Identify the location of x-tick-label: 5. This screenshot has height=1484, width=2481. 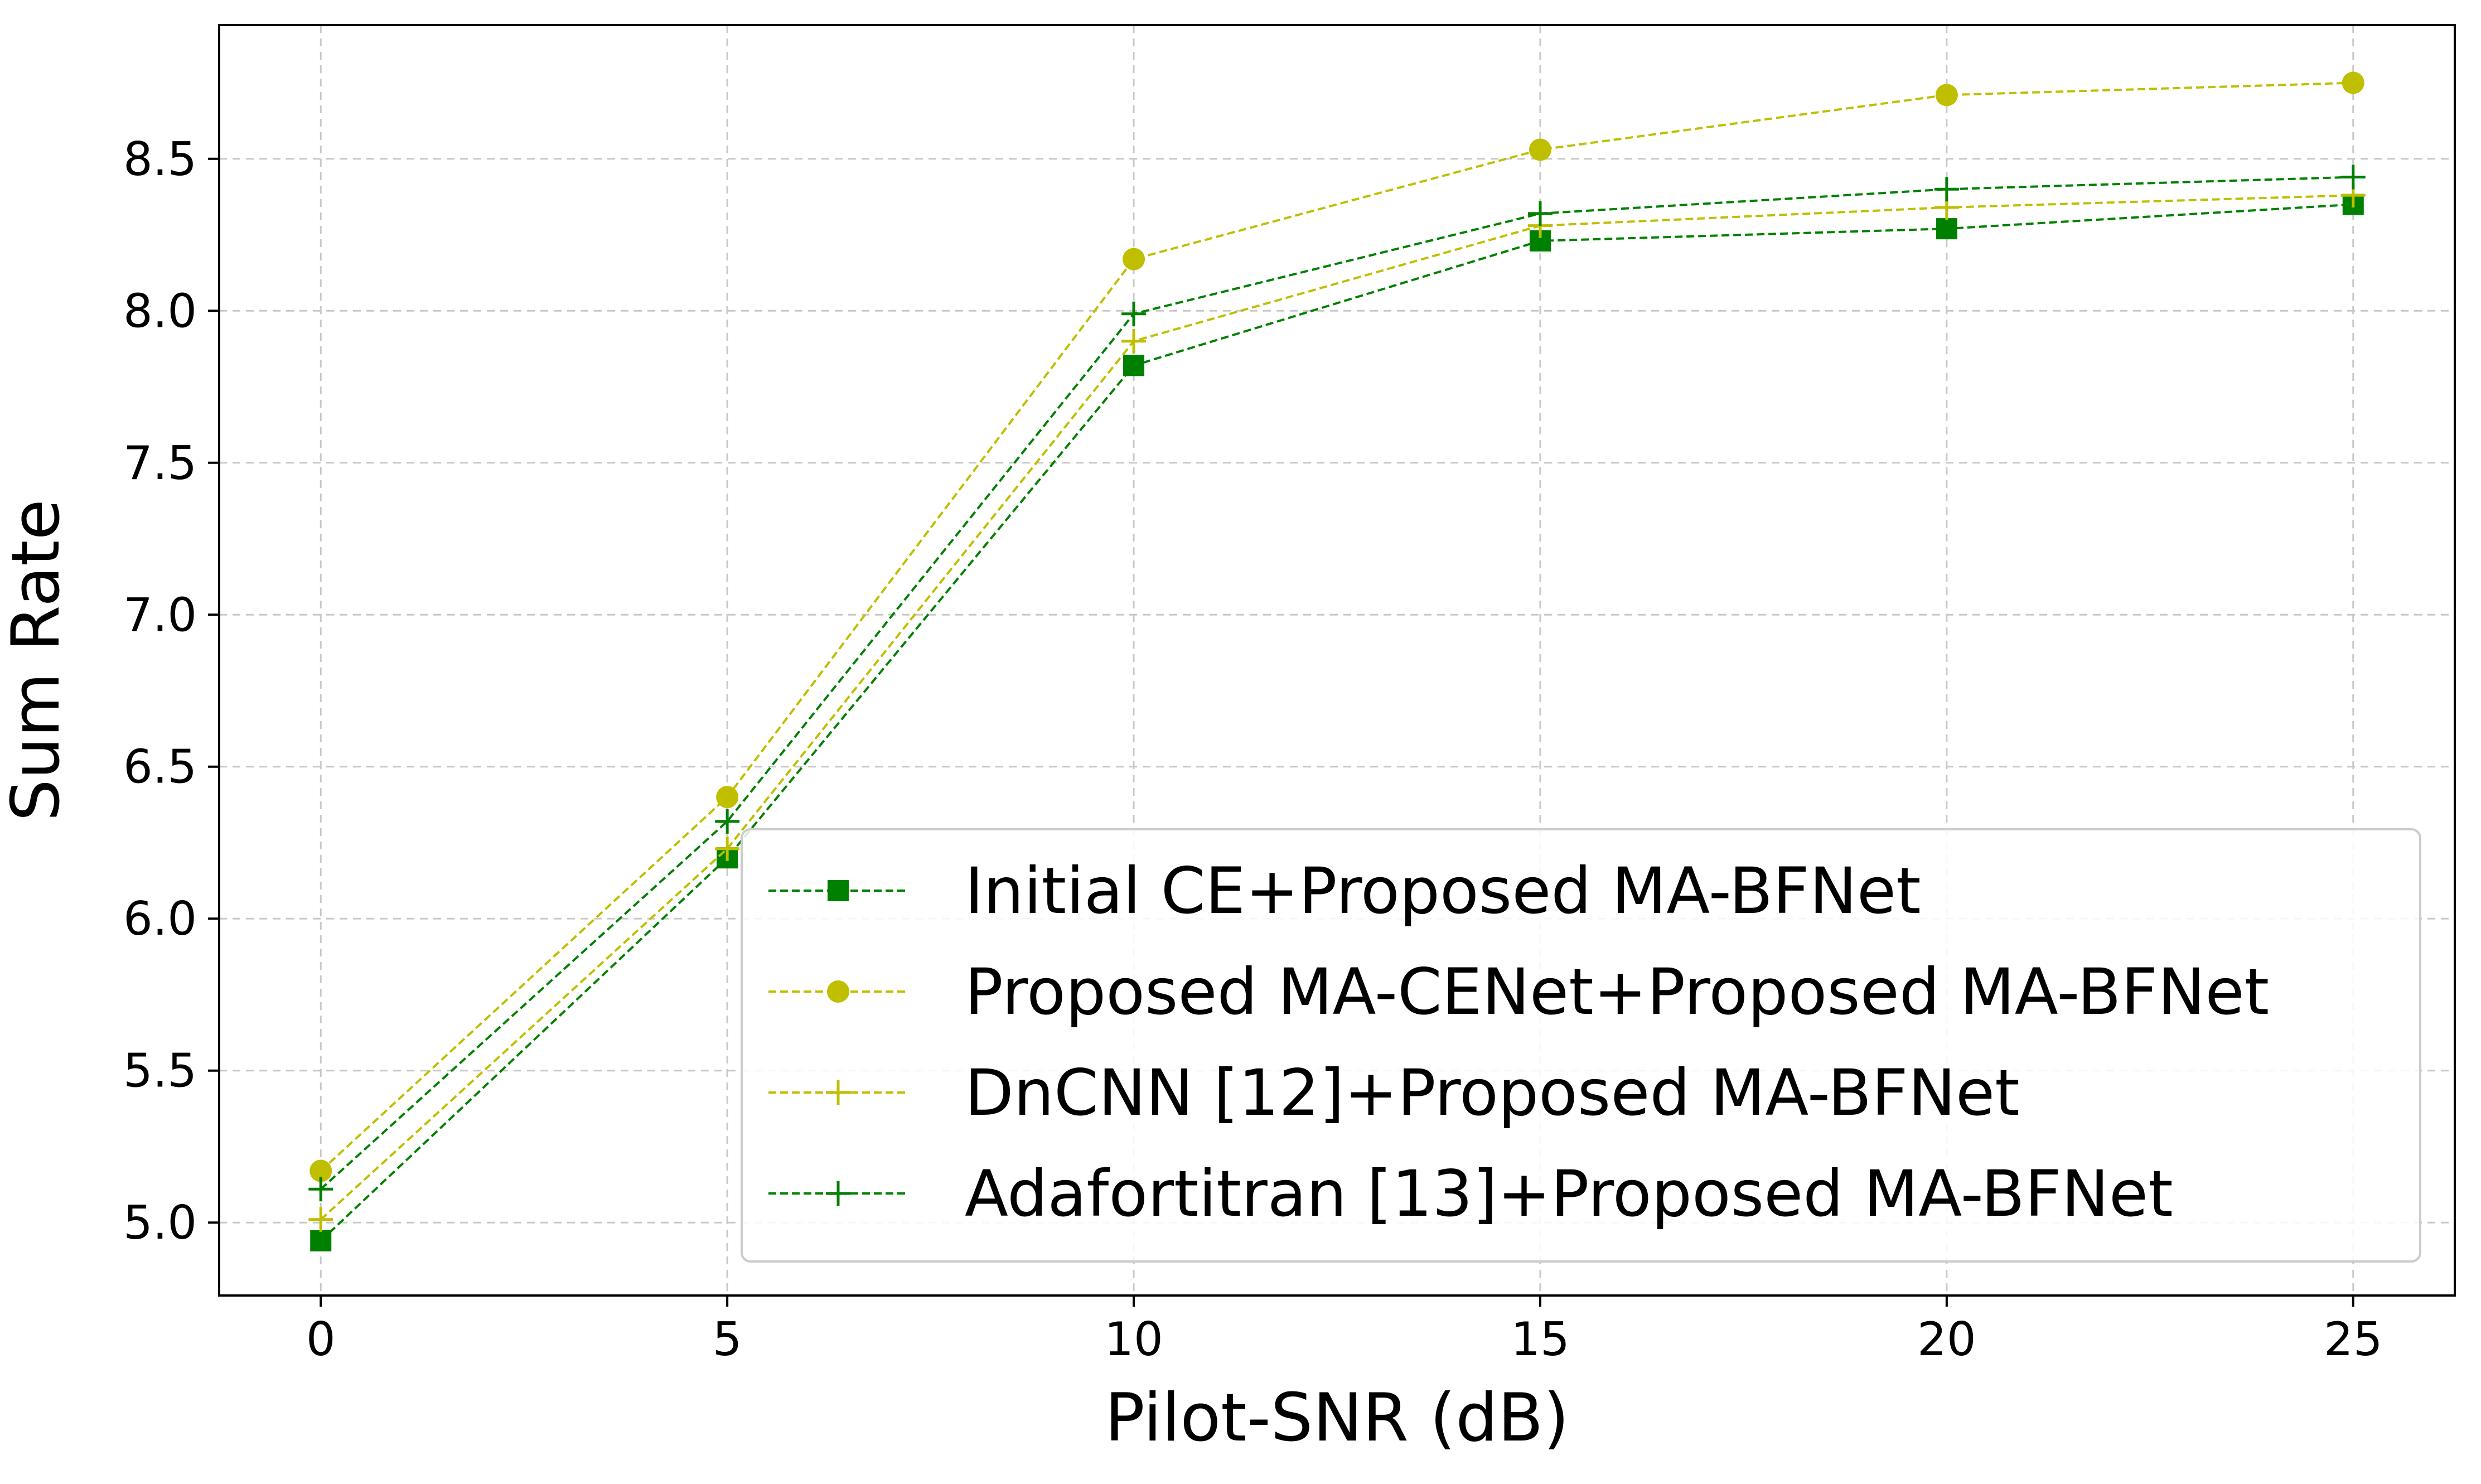
(727, 1339).